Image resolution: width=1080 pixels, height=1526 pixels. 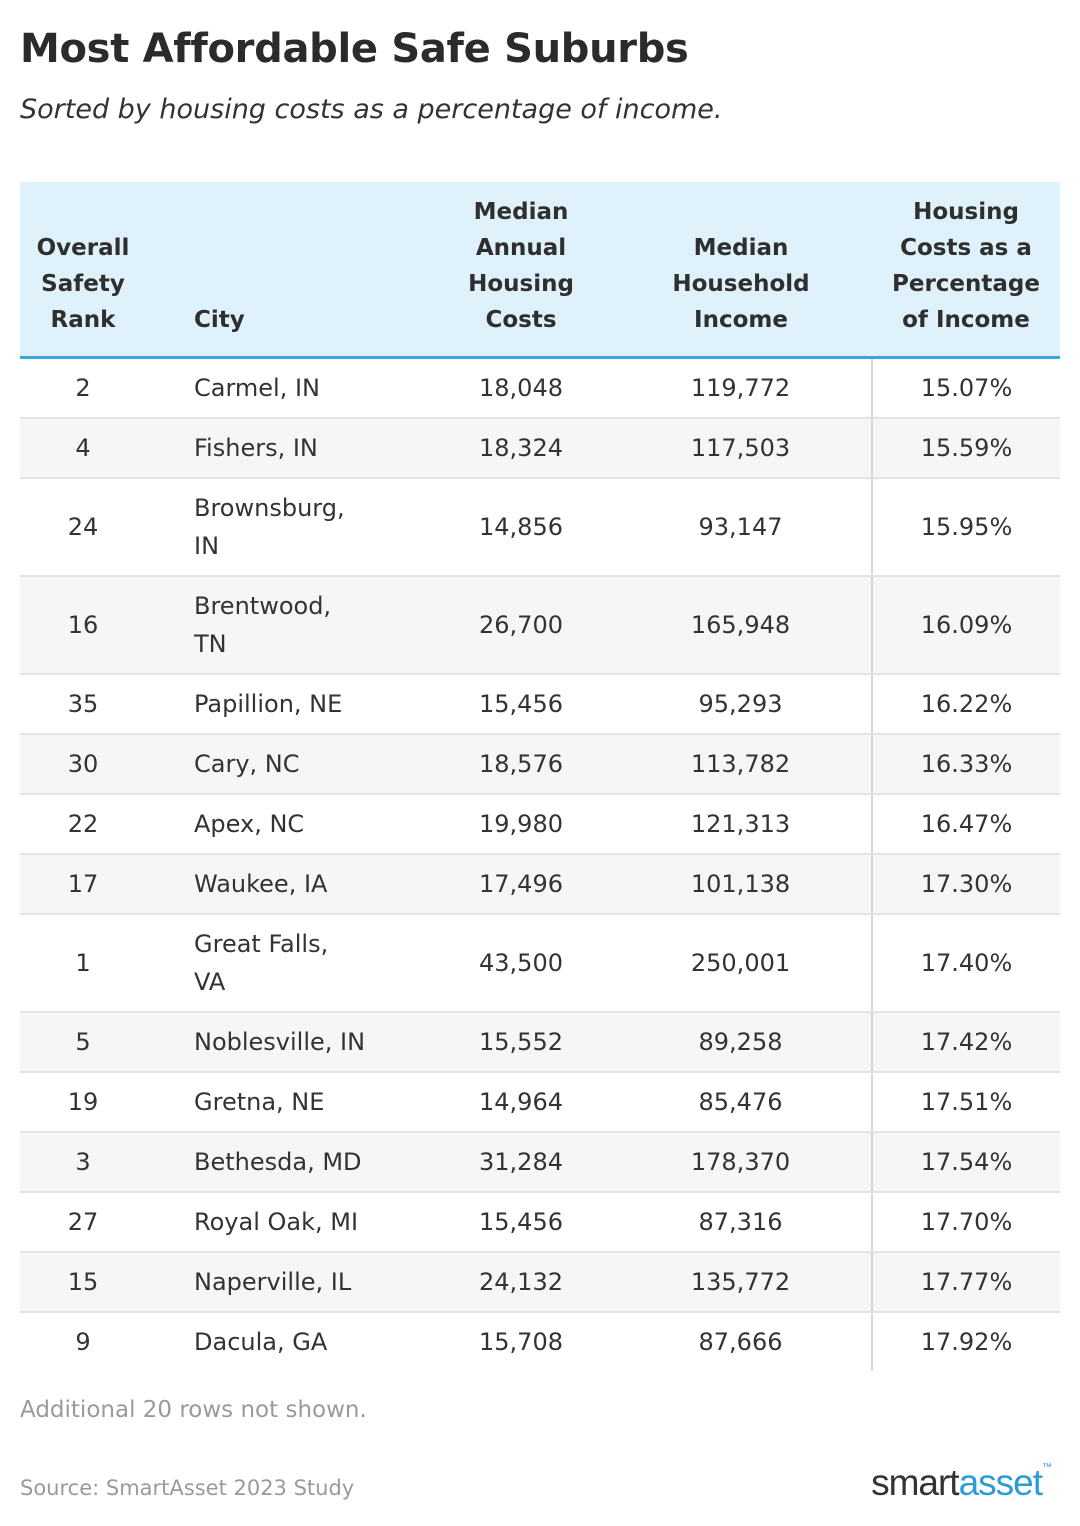 I want to click on table-row: 4 Fishers, IN 18,324 117,503 15.59%, so click(x=540, y=448).